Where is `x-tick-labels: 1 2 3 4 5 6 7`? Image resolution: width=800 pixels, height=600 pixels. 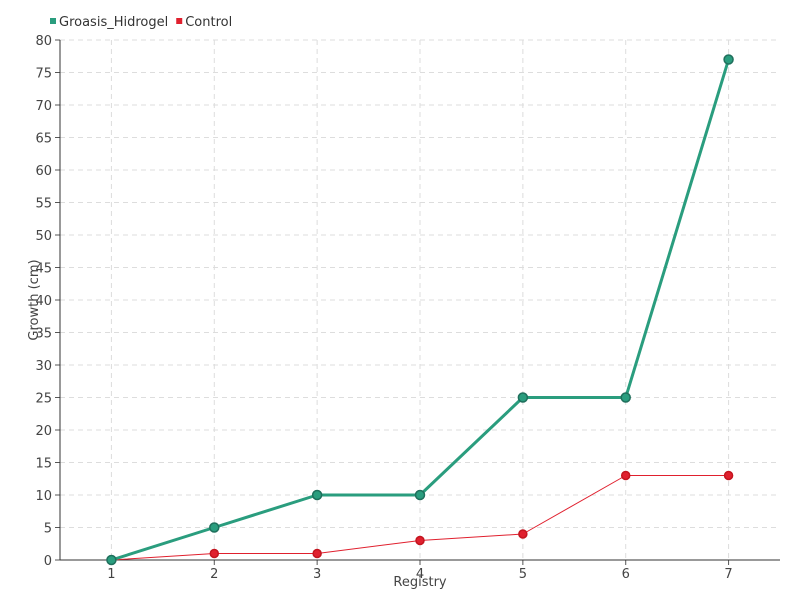
x-tick-labels: 1 2 3 4 5 6 7 is located at coordinates (419, 574).